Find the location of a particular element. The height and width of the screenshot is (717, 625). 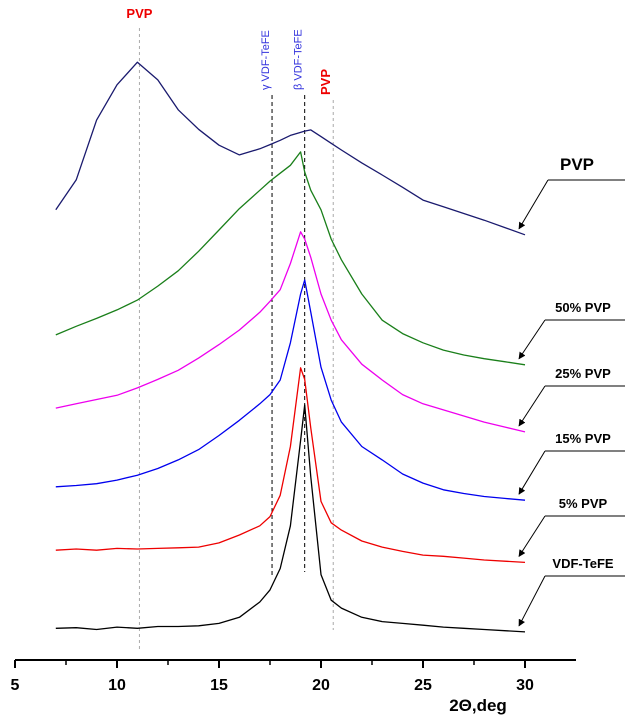

annotation-label: β VDF-TeFE is located at coordinates (299, 59).